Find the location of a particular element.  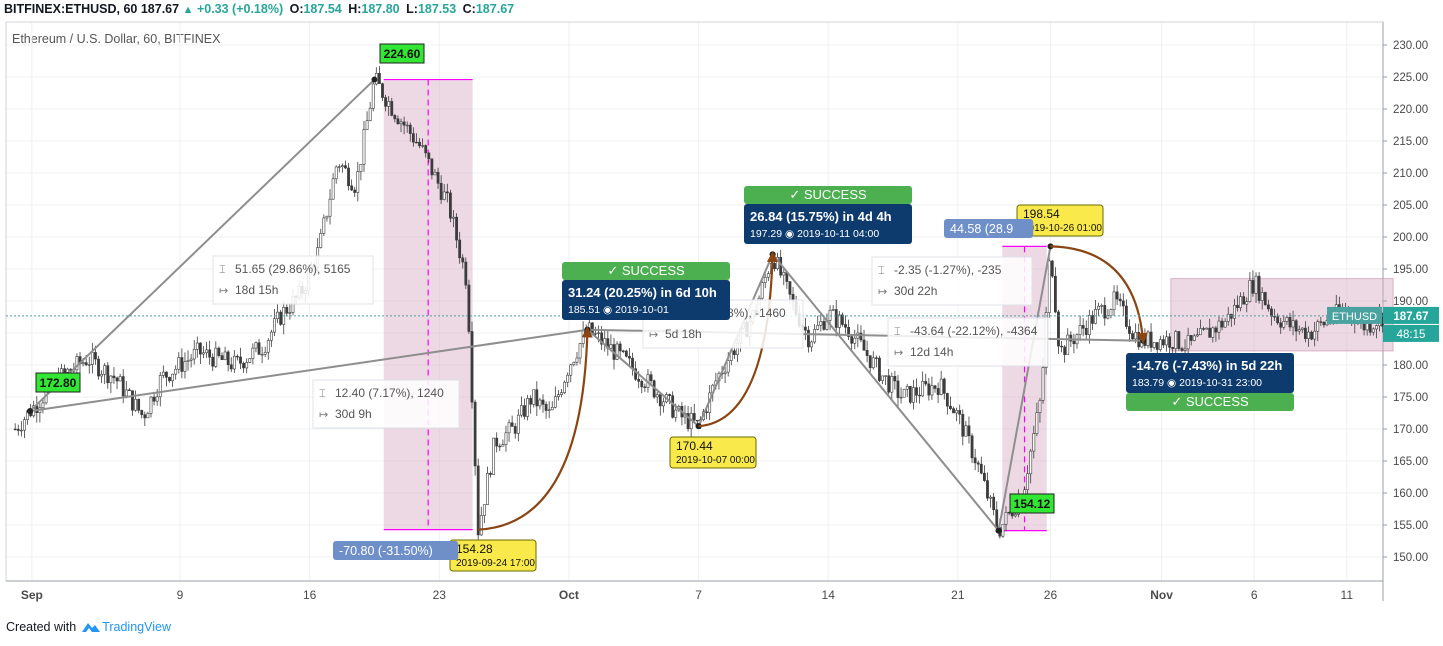

time-tick-label: 6 is located at coordinates (1254, 595).